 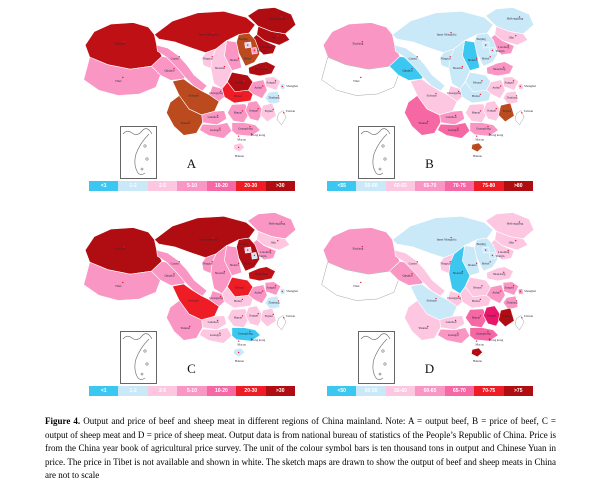 I want to click on legend-bin-5: 20-30, so click(x=251, y=186).